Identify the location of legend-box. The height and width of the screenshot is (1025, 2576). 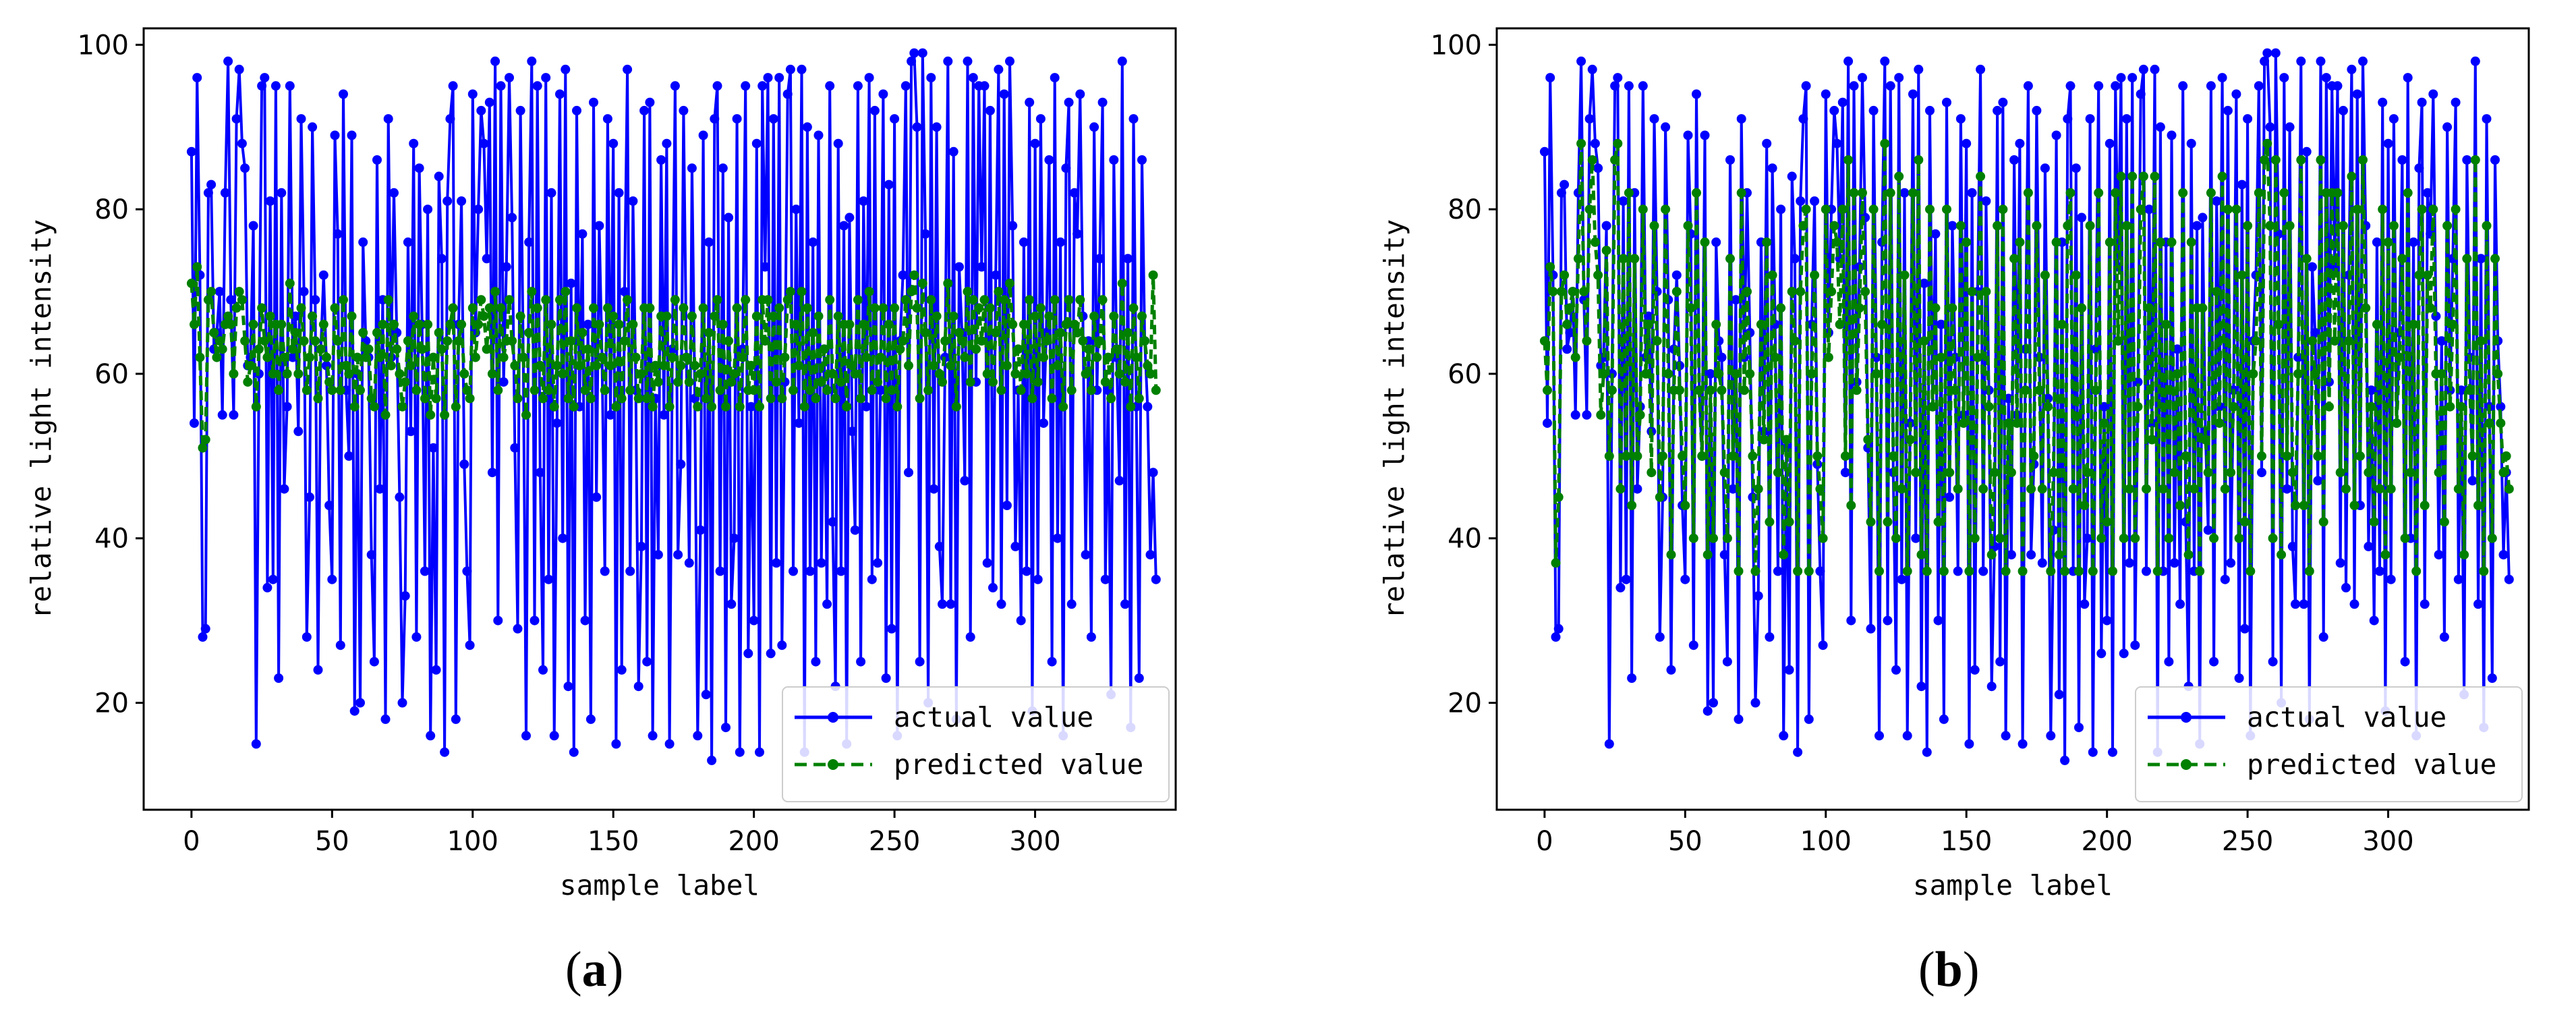
(976, 744).